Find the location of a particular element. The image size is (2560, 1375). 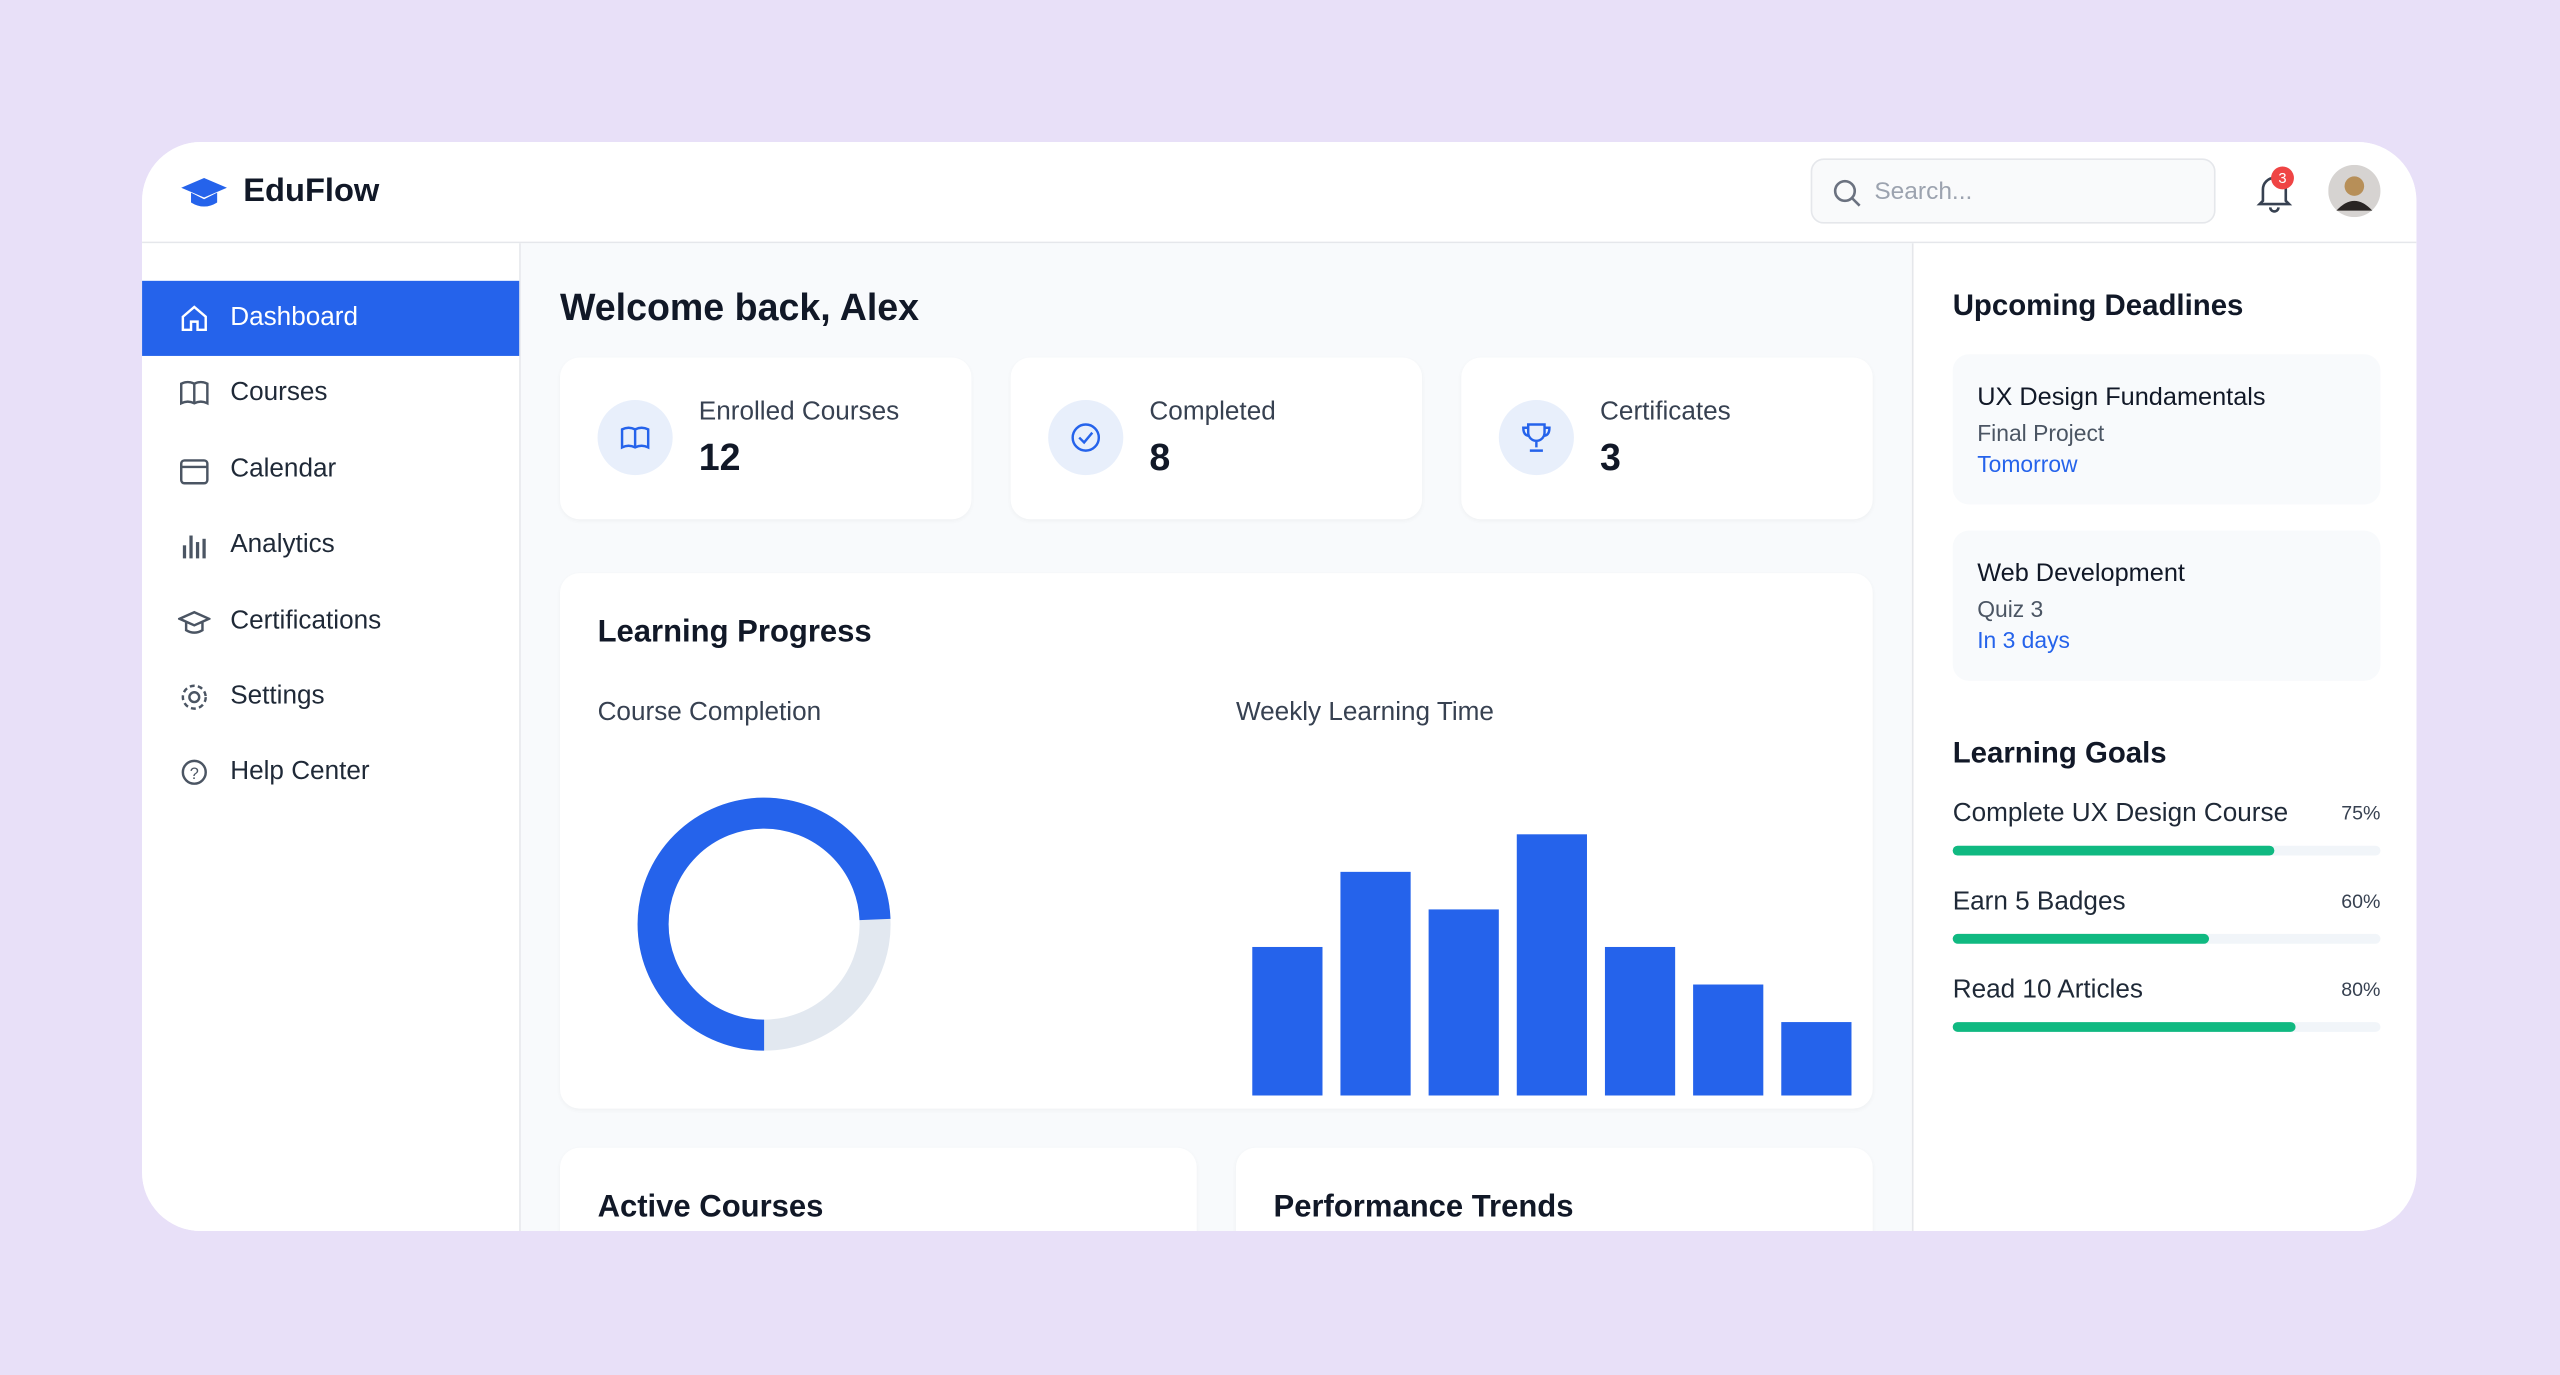

stat-label: Completed is located at coordinates (1212, 412).